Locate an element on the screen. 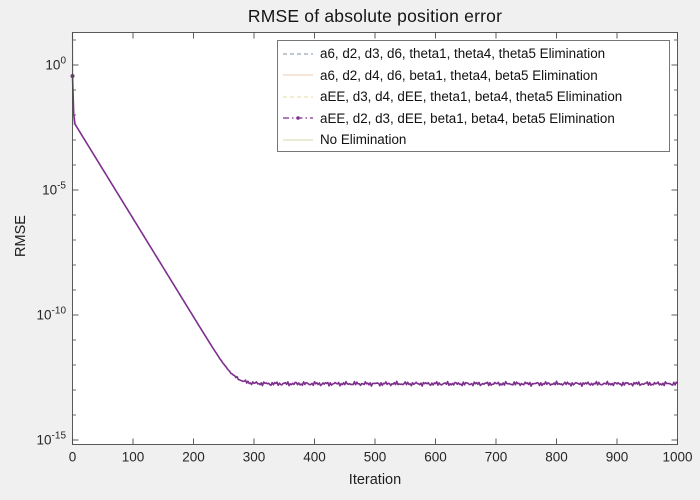  y-tick-label: 10⁻⁵ is located at coordinates (54, 189).